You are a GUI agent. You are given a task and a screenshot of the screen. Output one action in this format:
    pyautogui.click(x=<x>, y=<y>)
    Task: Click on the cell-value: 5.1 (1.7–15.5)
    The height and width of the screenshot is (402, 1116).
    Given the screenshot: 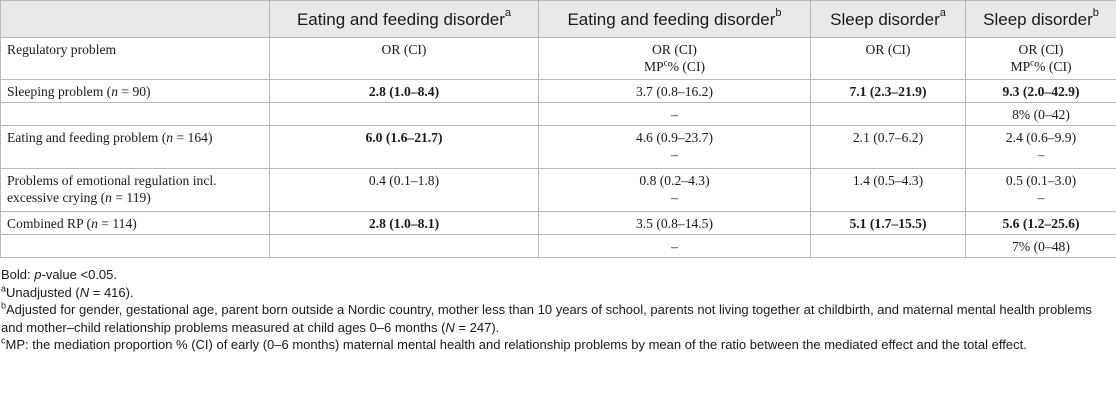 What is the action you would take?
    pyautogui.click(x=888, y=223)
    